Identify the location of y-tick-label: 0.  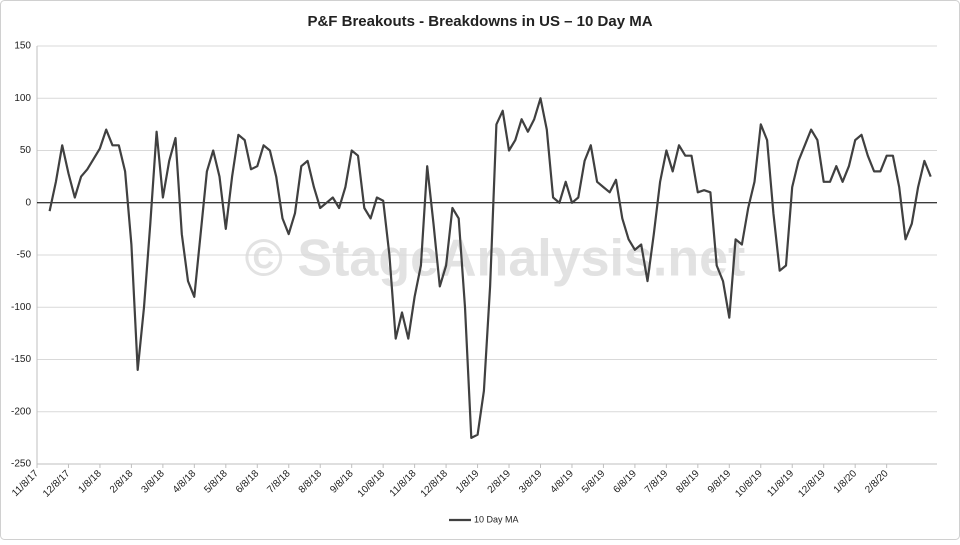
(28, 202).